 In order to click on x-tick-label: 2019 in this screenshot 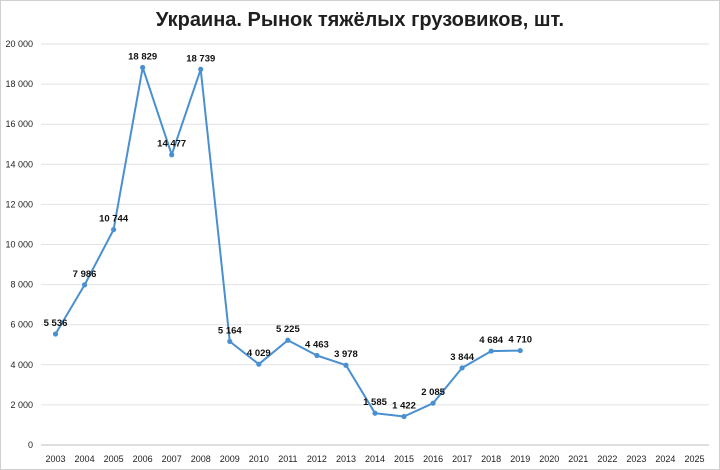, I will do `click(520, 459)`.